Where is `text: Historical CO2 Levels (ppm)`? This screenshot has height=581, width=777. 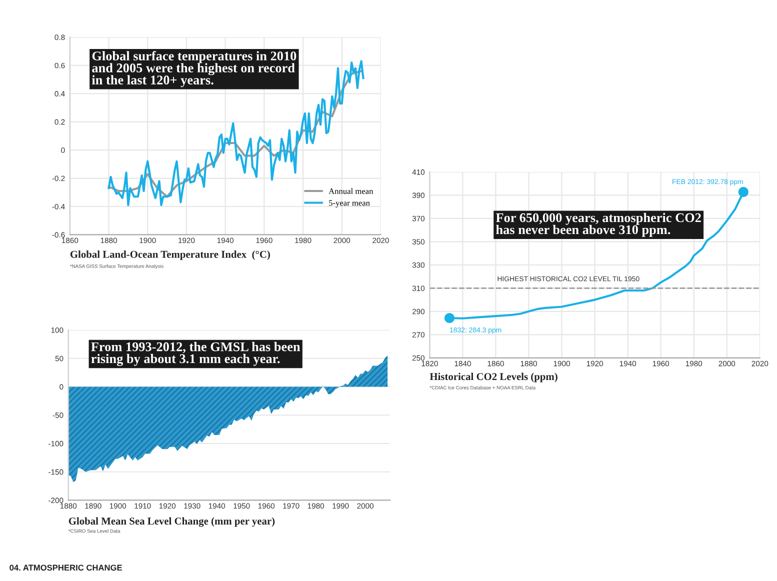 text: Historical CO2 Levels (ppm) is located at coordinates (494, 377).